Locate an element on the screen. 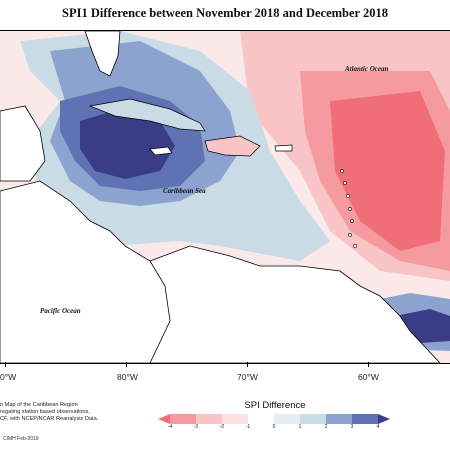  legend-colorbar is located at coordinates (274, 419).